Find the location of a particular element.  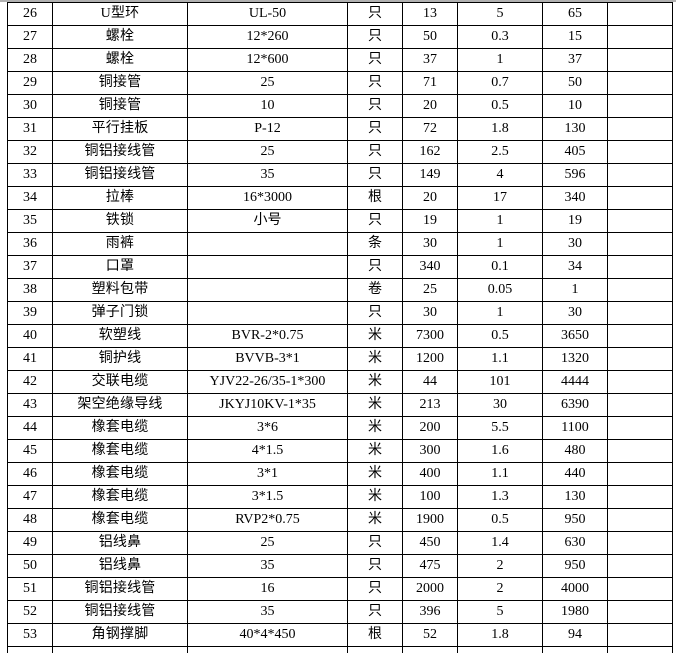

cell-item-name: 架空绝缘导线 is located at coordinates (120, 405).